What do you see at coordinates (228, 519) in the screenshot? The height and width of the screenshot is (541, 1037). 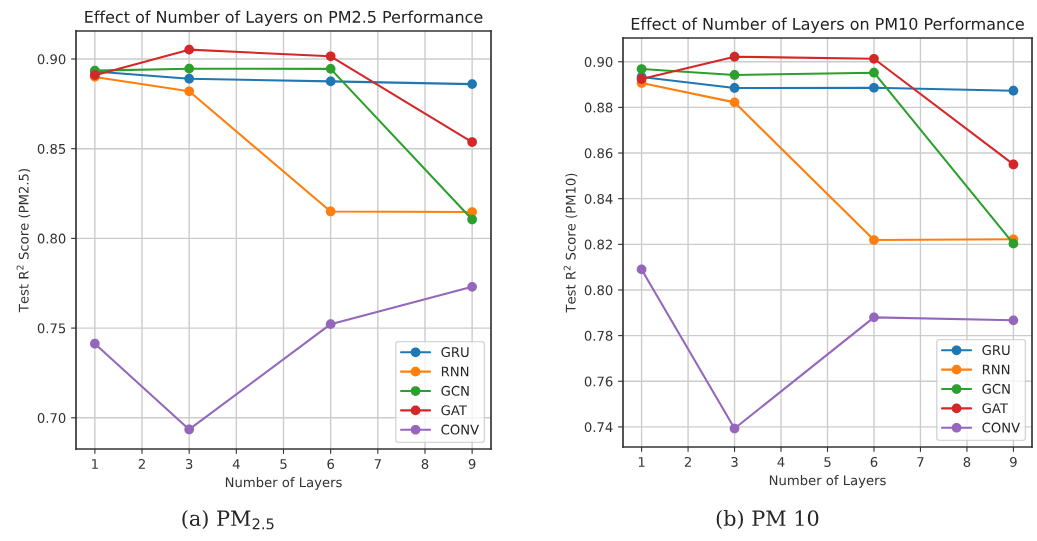 I see `text: (a) PM$_{2.5}$` at bounding box center [228, 519].